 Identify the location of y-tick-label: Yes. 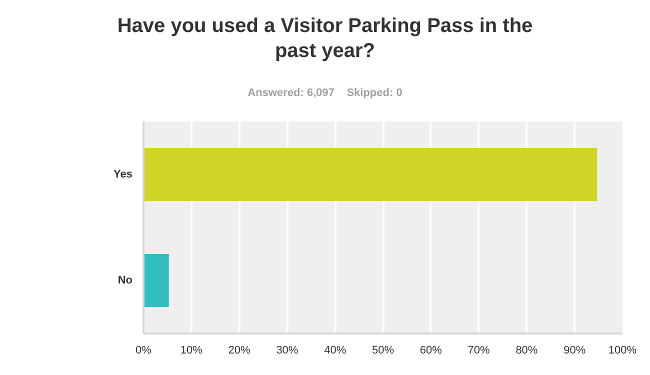
(123, 174).